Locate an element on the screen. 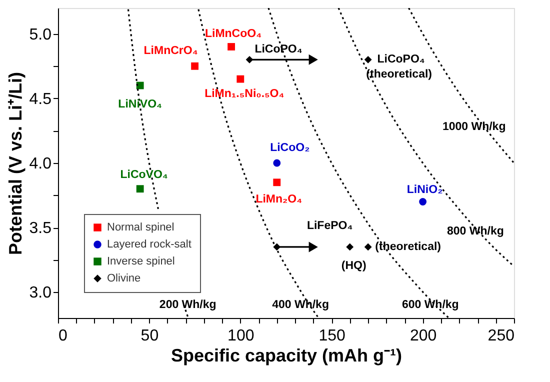  legend-label: Inverse spinel is located at coordinates (141, 262).